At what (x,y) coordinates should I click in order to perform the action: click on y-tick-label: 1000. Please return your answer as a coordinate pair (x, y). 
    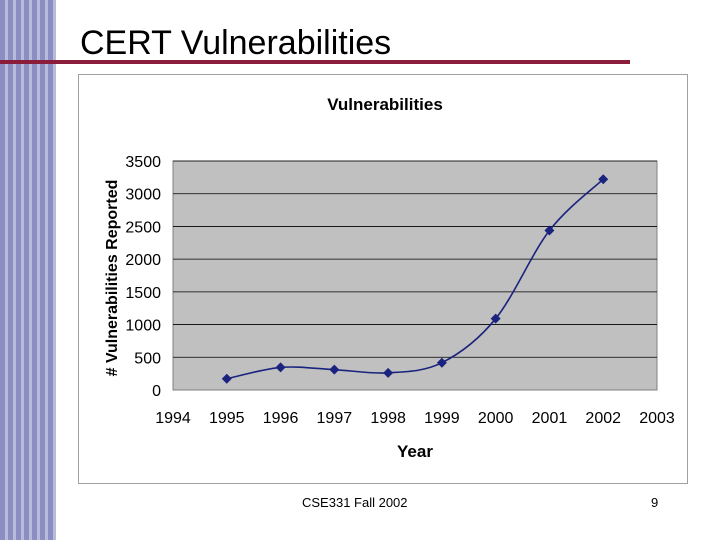
    Looking at the image, I should click on (143, 326).